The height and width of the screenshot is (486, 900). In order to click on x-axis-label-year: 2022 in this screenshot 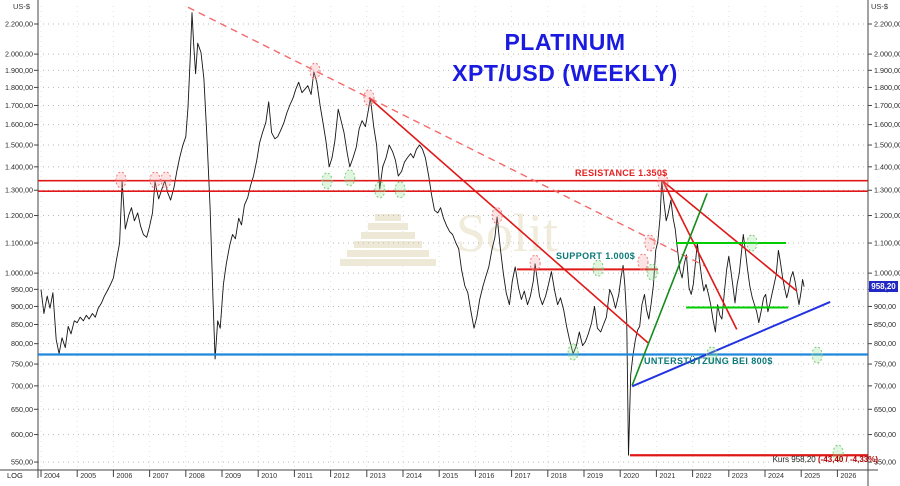, I will do `click(704, 475)`.